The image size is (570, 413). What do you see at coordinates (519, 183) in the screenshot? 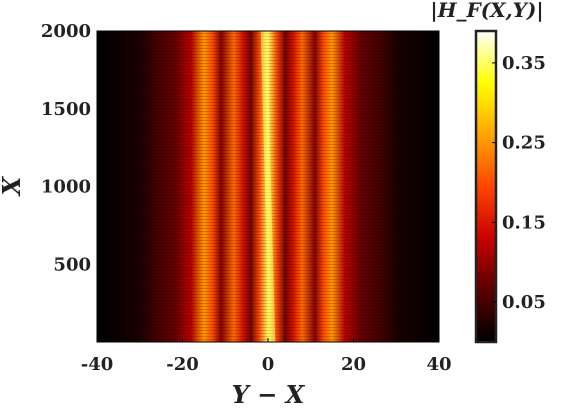
I see `colorbar-ticks: 0.05 0.15 0.25 0.35` at bounding box center [519, 183].